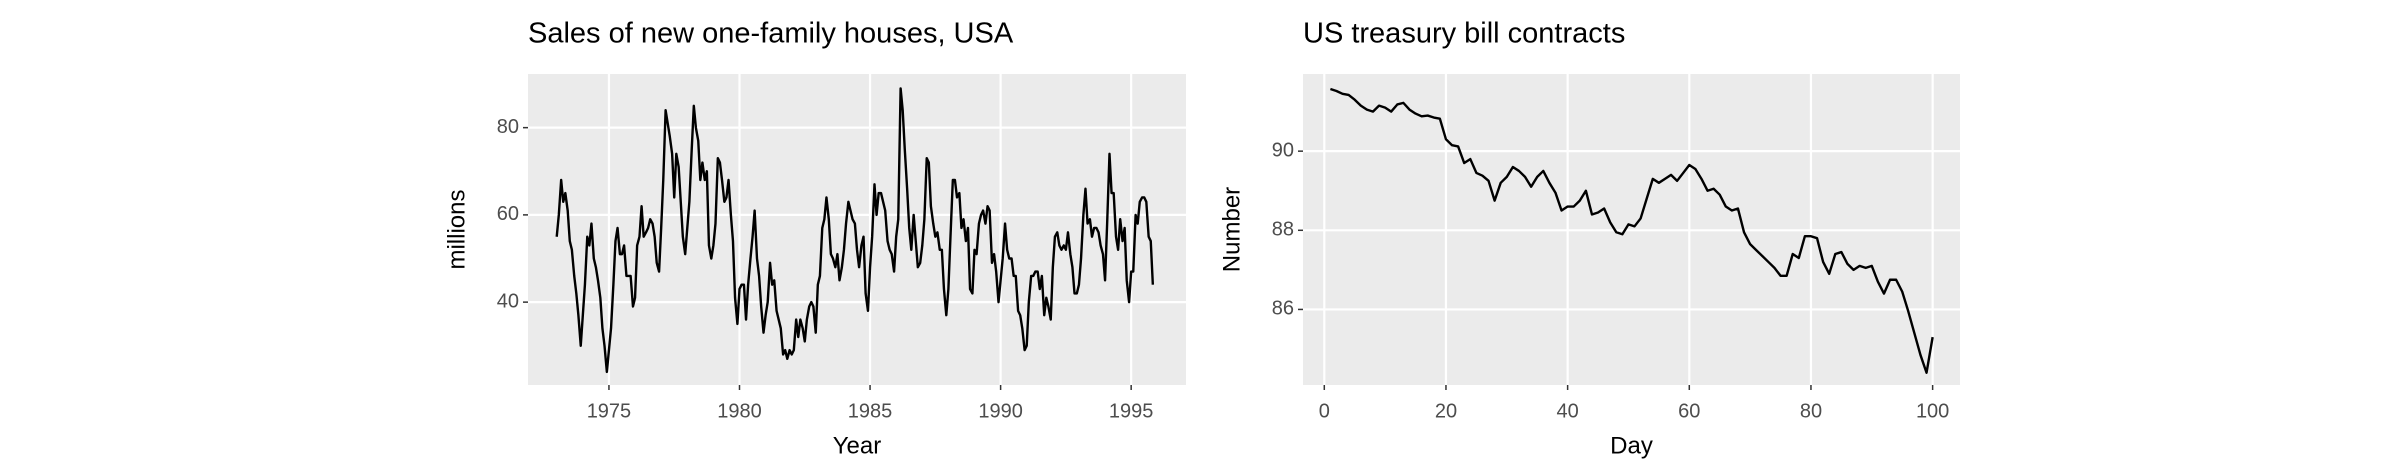  Describe the element at coordinates (1464, 34) in the screenshot. I see `chart-title: US treasury bill contracts` at that location.